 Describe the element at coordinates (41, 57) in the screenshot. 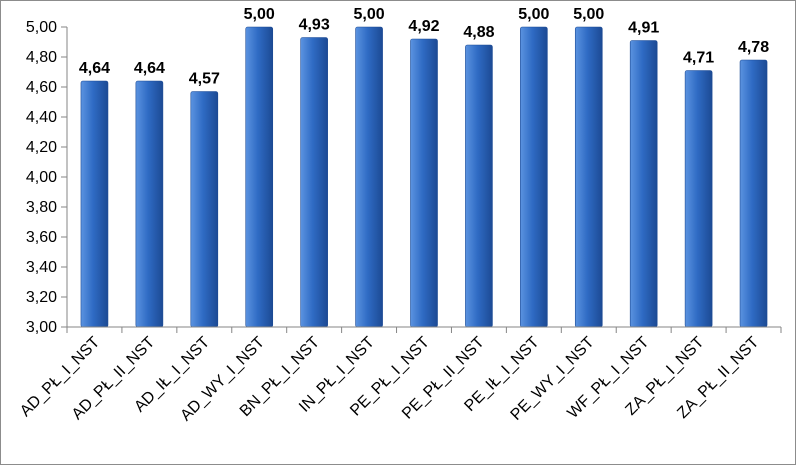

I see `y-tick-label-10: 4,80` at that location.